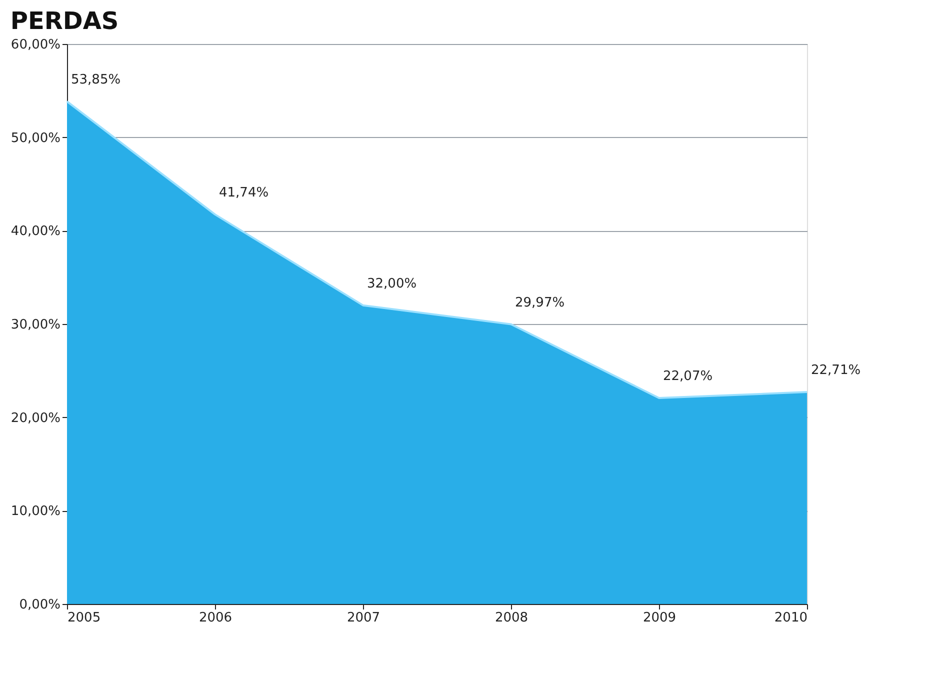 This screenshot has width=941, height=689. Describe the element at coordinates (39, 605) in the screenshot. I see `y-tick-label: 0,00%` at that location.